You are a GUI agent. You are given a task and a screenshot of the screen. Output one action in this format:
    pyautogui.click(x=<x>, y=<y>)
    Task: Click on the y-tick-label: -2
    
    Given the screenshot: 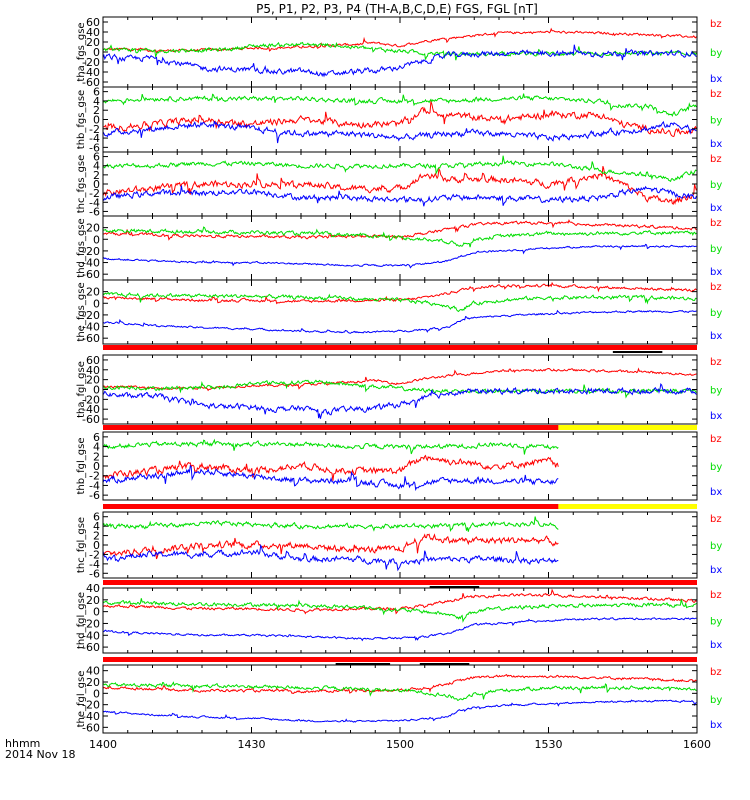 What is the action you would take?
    pyautogui.click(x=94, y=193)
    